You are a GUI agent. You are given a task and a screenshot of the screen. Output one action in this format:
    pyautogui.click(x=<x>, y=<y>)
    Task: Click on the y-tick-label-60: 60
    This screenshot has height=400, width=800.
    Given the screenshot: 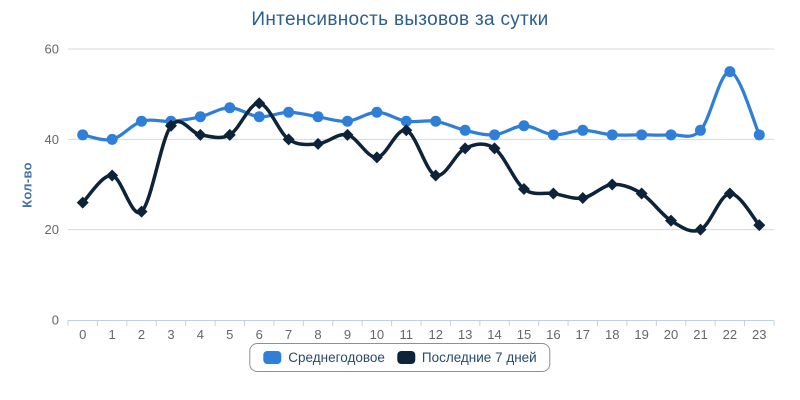 What is the action you would take?
    pyautogui.click(x=52, y=49)
    